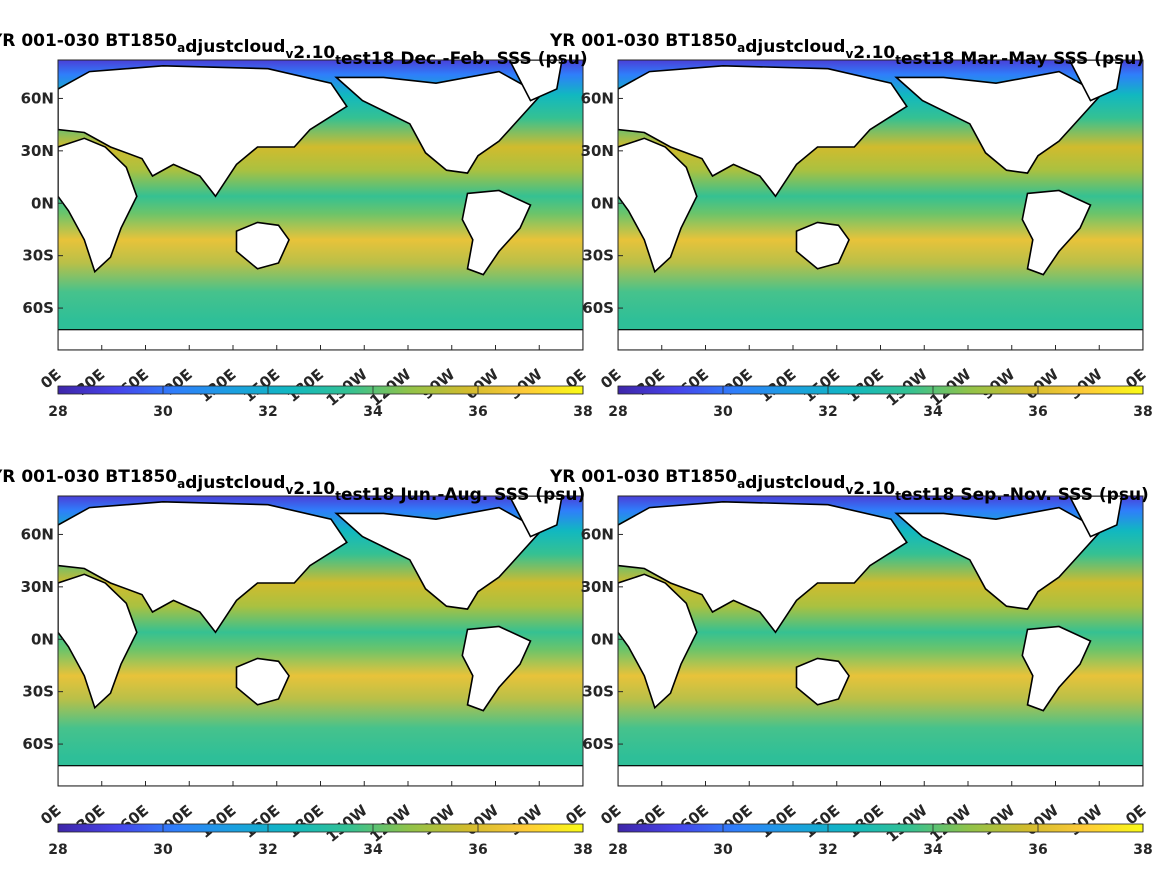 This screenshot has height=875, width=1167. What do you see at coordinates (347, 823) in the screenshot?
I see `lon-tick-label: 150W` at bounding box center [347, 823].